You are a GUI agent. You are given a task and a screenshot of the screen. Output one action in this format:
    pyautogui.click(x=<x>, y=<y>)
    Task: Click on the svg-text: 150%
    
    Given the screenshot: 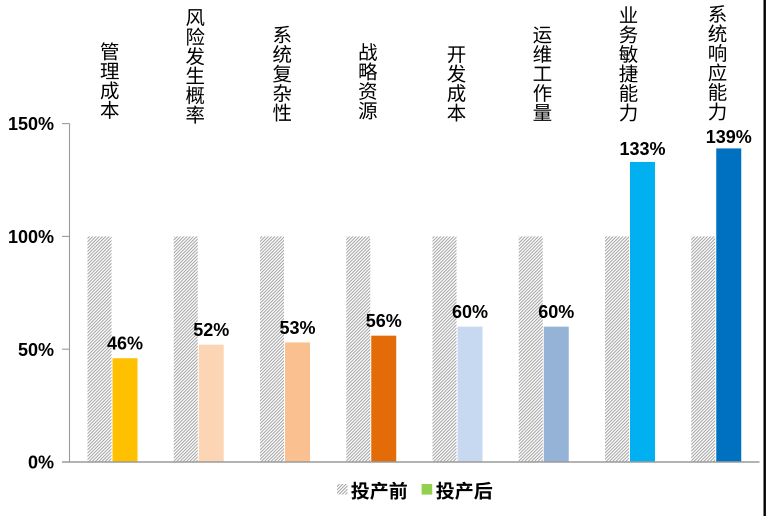 What is the action you would take?
    pyautogui.click(x=31, y=124)
    